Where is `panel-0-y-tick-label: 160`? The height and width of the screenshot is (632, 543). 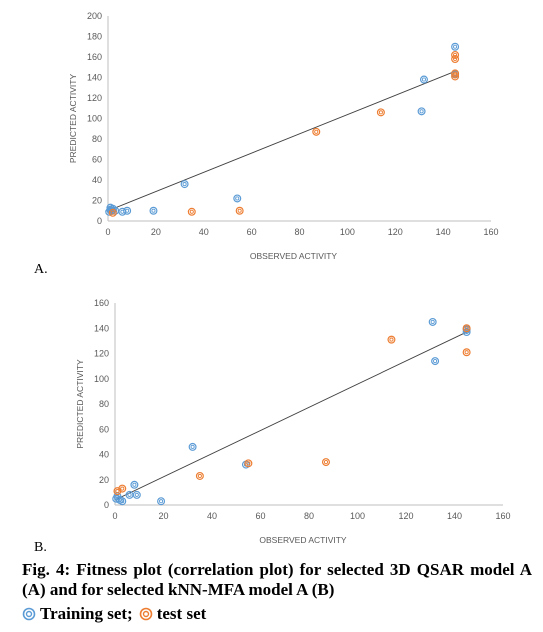 panel-0-y-tick-label: 160 is located at coordinates (94, 57).